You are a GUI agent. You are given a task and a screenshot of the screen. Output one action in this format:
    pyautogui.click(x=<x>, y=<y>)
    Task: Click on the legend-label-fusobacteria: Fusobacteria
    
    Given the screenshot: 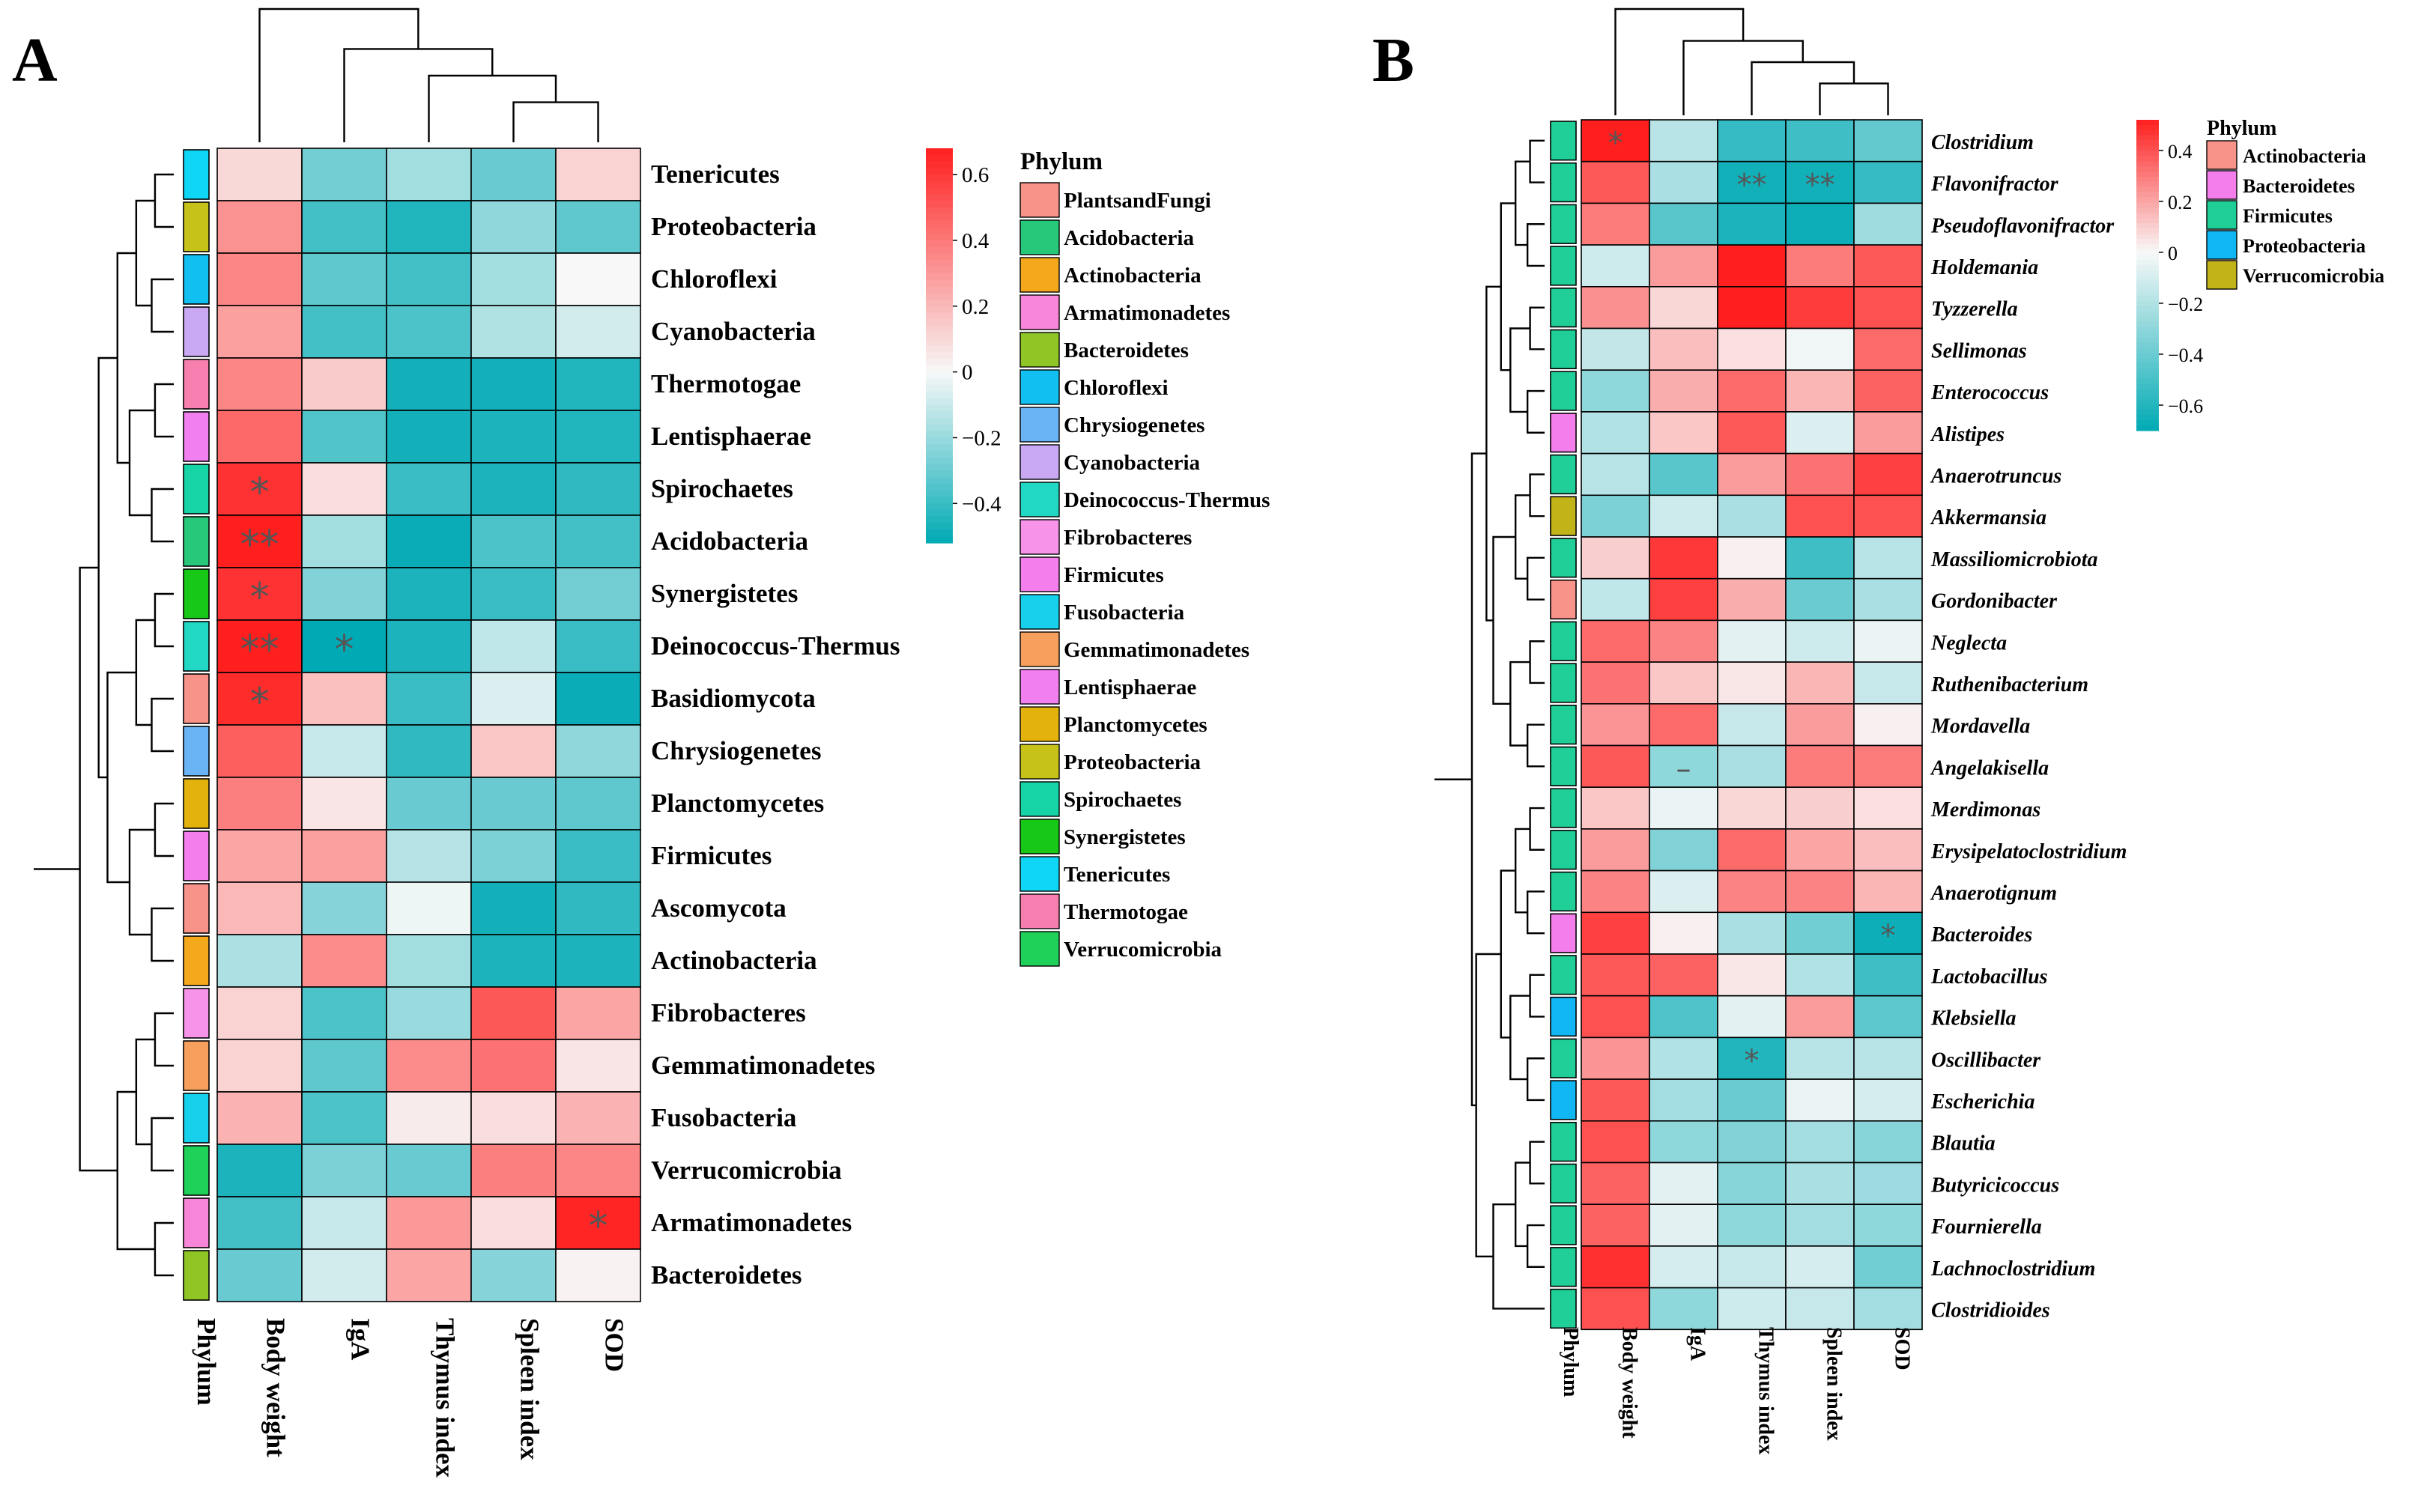 What is the action you would take?
    pyautogui.click(x=1124, y=613)
    